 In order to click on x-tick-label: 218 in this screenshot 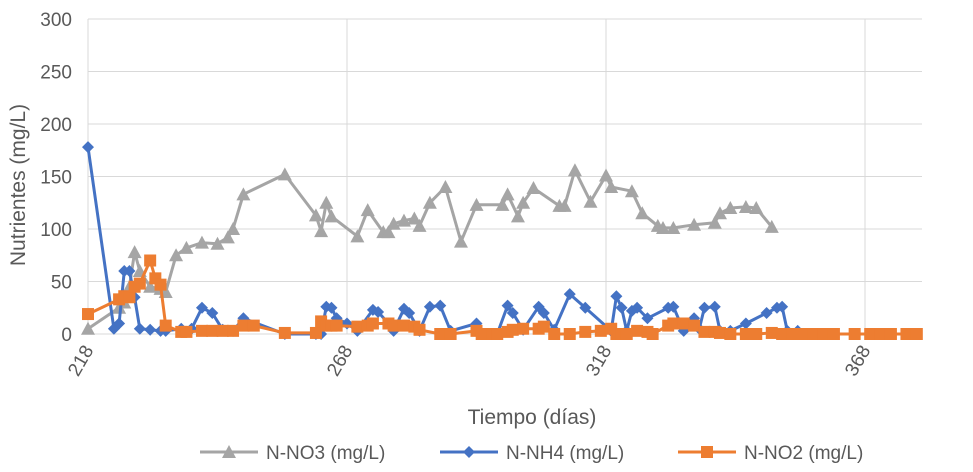, I will do `click(81, 361)`.